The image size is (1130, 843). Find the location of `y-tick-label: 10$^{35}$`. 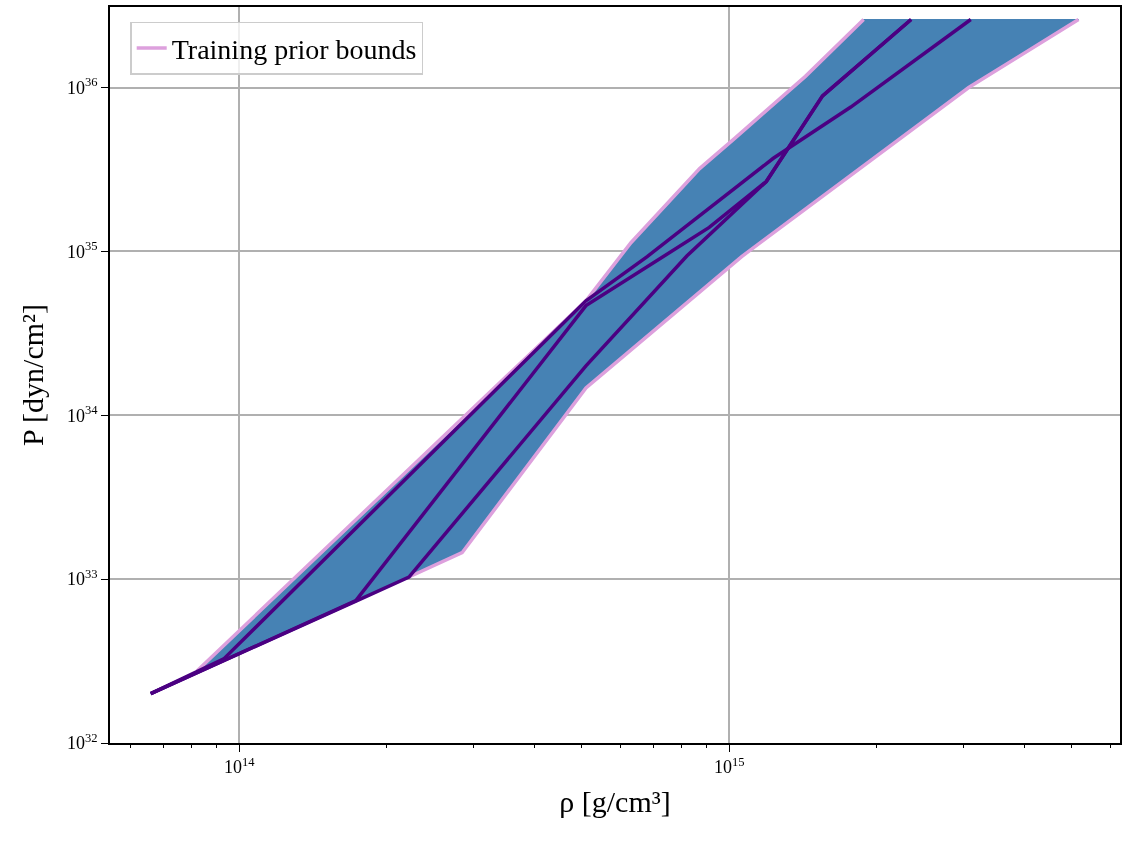

y-tick-label: 10$^{35}$ is located at coordinates (82, 250).